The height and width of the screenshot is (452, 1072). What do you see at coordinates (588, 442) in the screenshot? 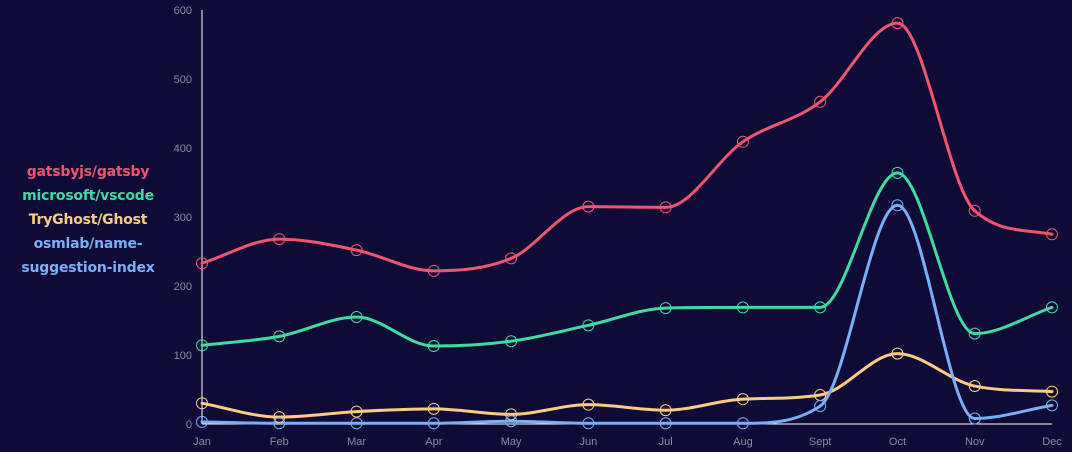
I see `x-tick-label: Jun` at bounding box center [588, 442].